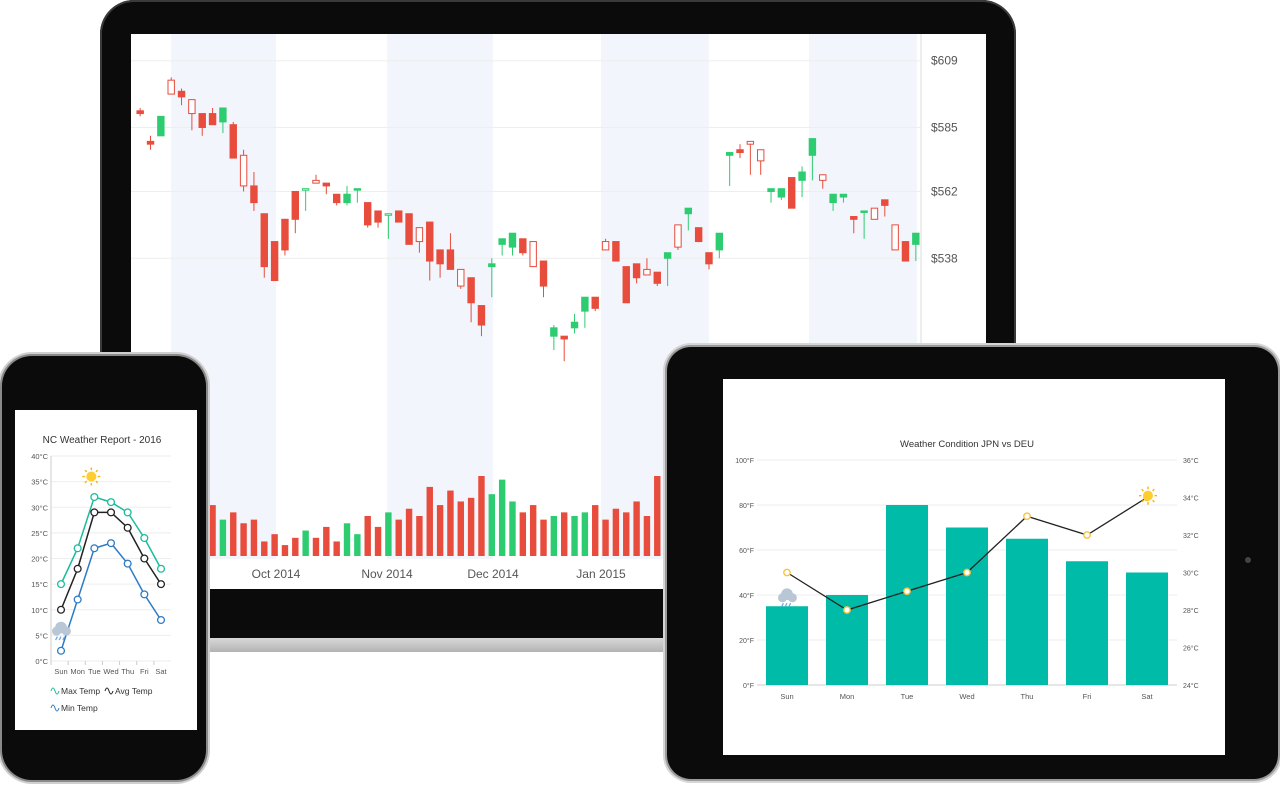  Describe the element at coordinates (744, 461) in the screenshot. I see `y-axis-left-tick-label: 100°F` at that location.